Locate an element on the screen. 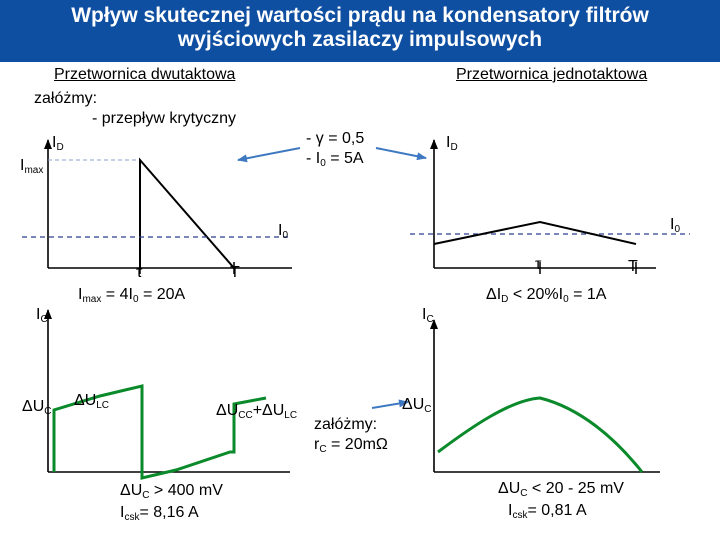 This screenshot has width=720, height=540. title-line-2: wyjściowych zasilaczy impulsowych is located at coordinates (360, 39).